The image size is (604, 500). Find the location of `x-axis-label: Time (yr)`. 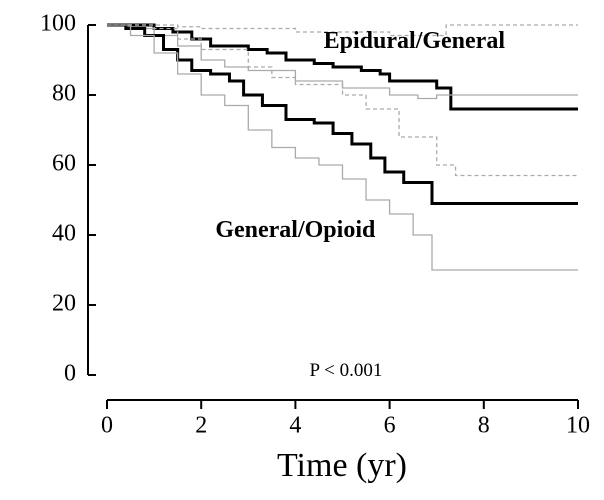

x-axis-label: Time (yr) is located at coordinates (342, 465).